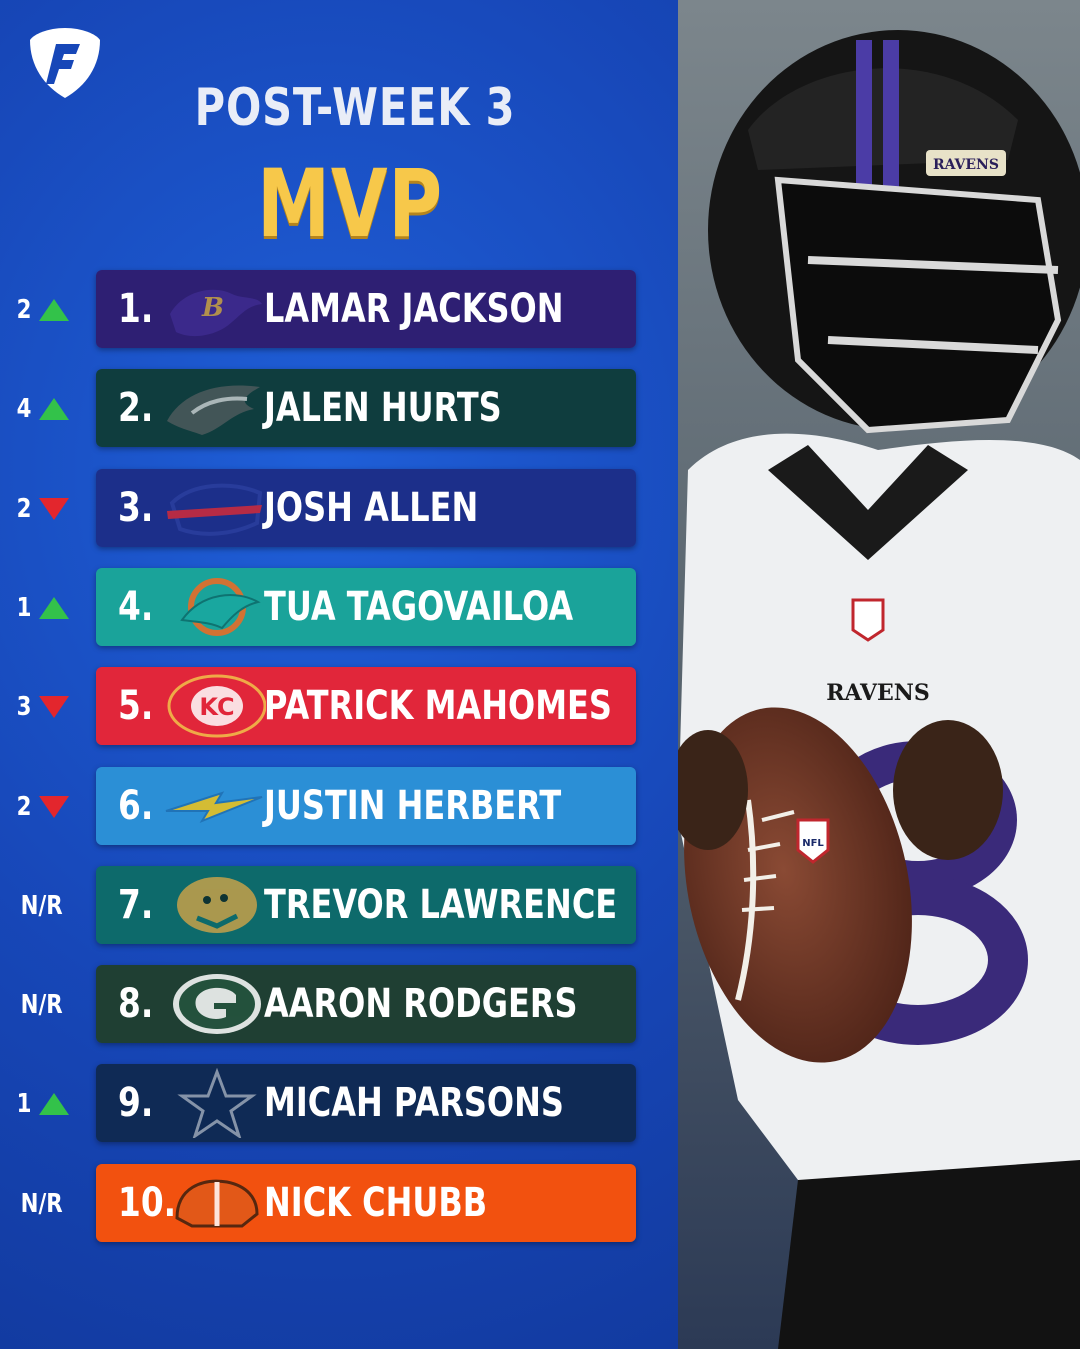  Describe the element at coordinates (371, 507) in the screenshot. I see `player-name: JOSH ALLEN` at that location.